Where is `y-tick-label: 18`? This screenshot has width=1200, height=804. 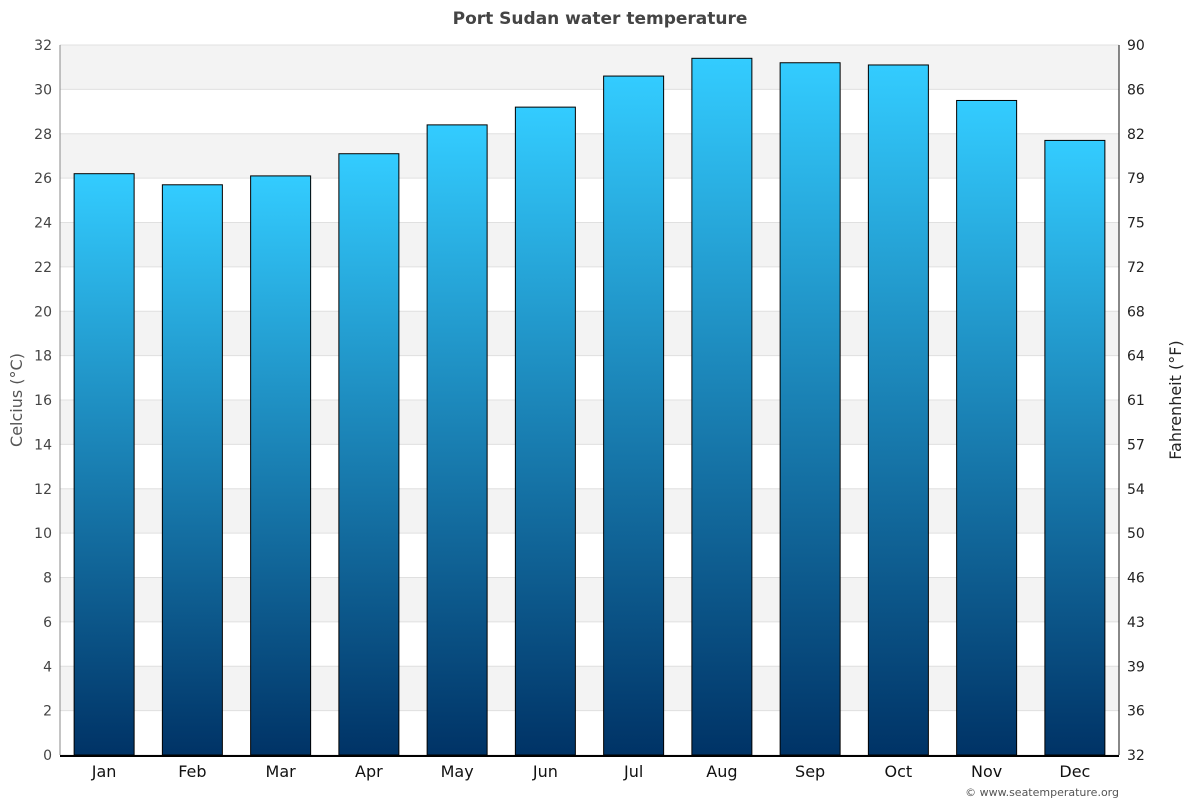 y-tick-label: 18 is located at coordinates (43, 357).